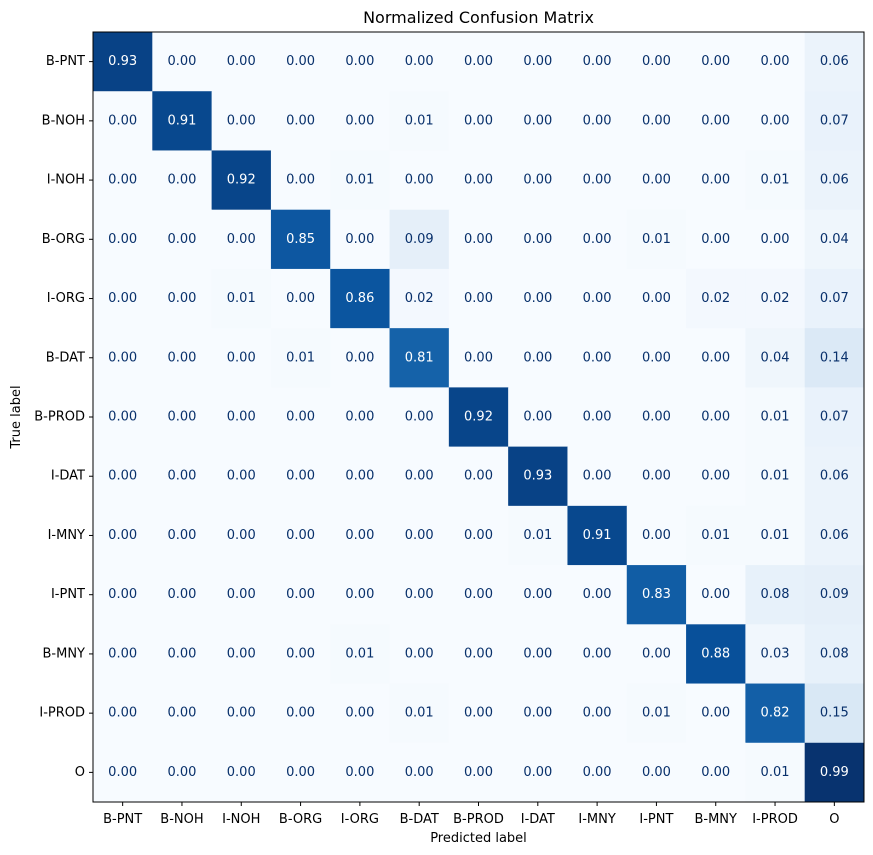  What do you see at coordinates (775, 653) in the screenshot?
I see `cell-value-label: 0.03` at bounding box center [775, 653].